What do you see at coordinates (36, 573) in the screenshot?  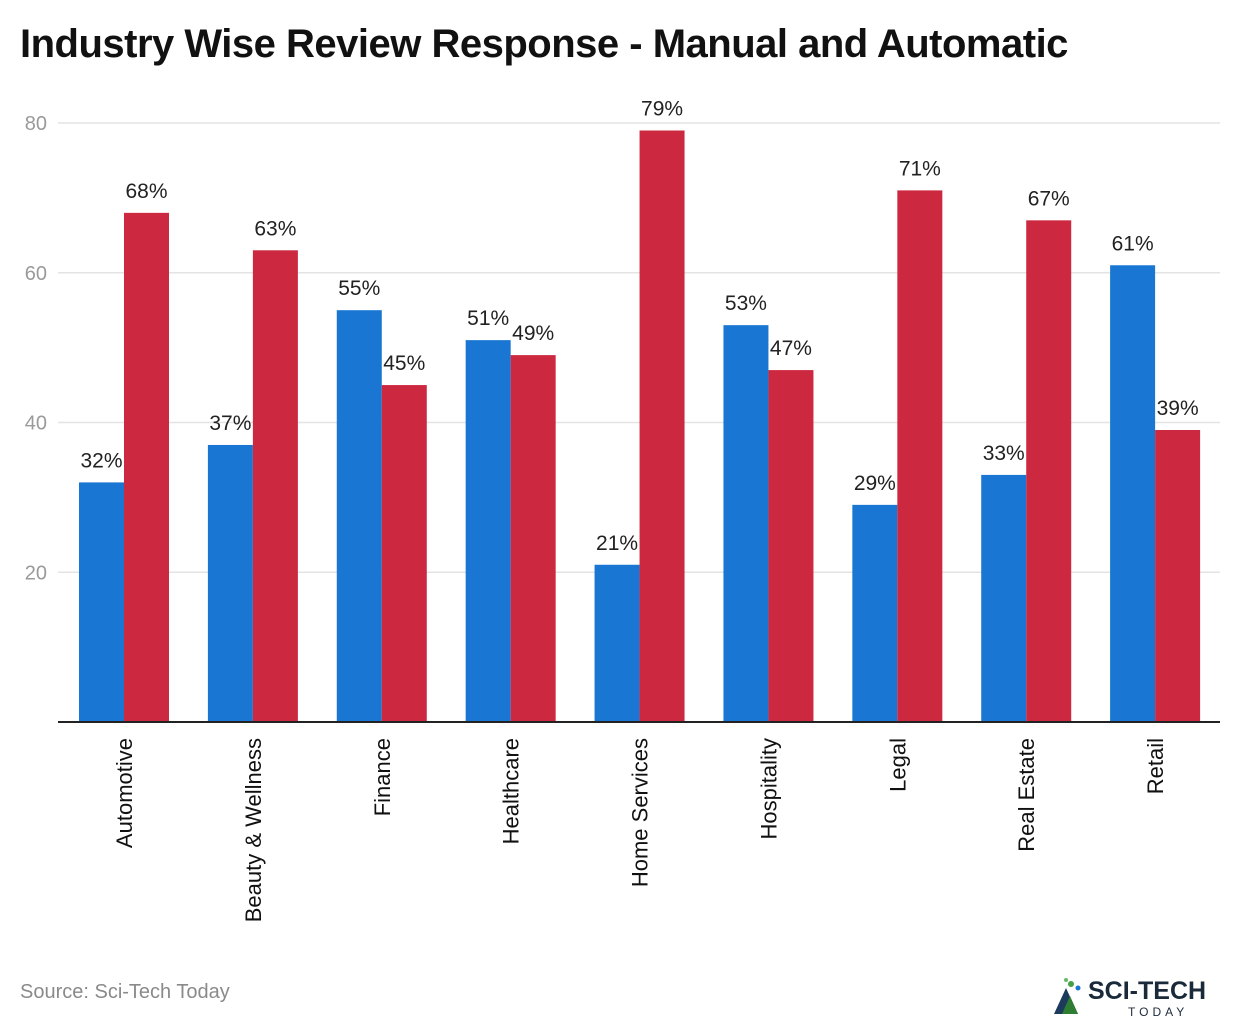 I see `y-tick-label: 20` at bounding box center [36, 573].